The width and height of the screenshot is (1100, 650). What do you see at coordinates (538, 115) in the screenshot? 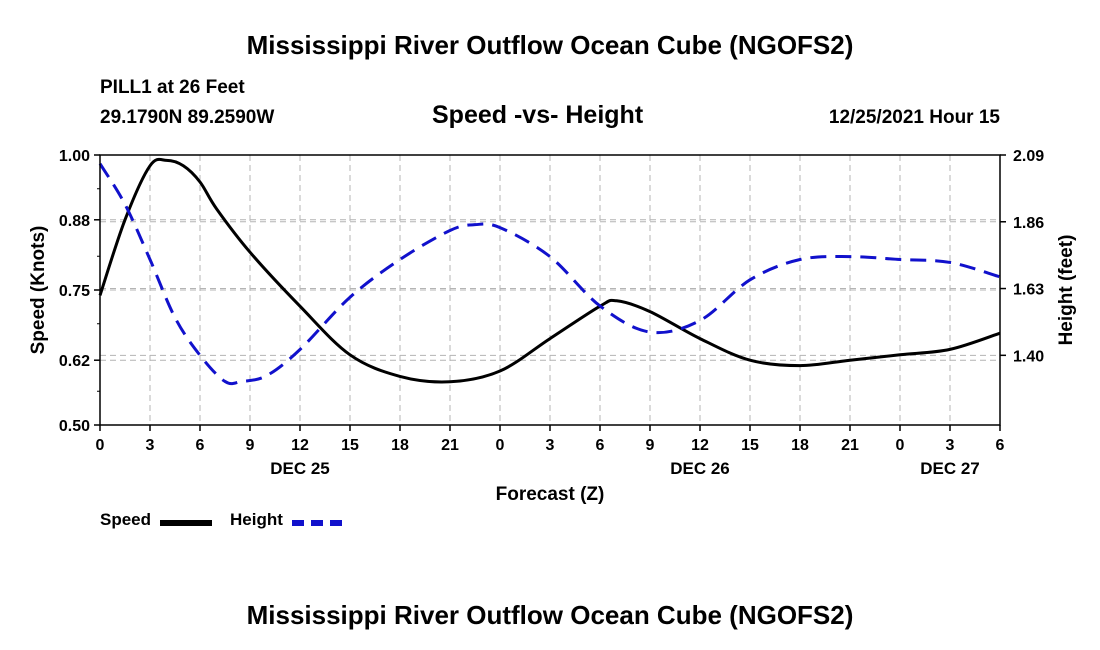
I see `chart-title: Speed -vs- Height` at bounding box center [538, 115].